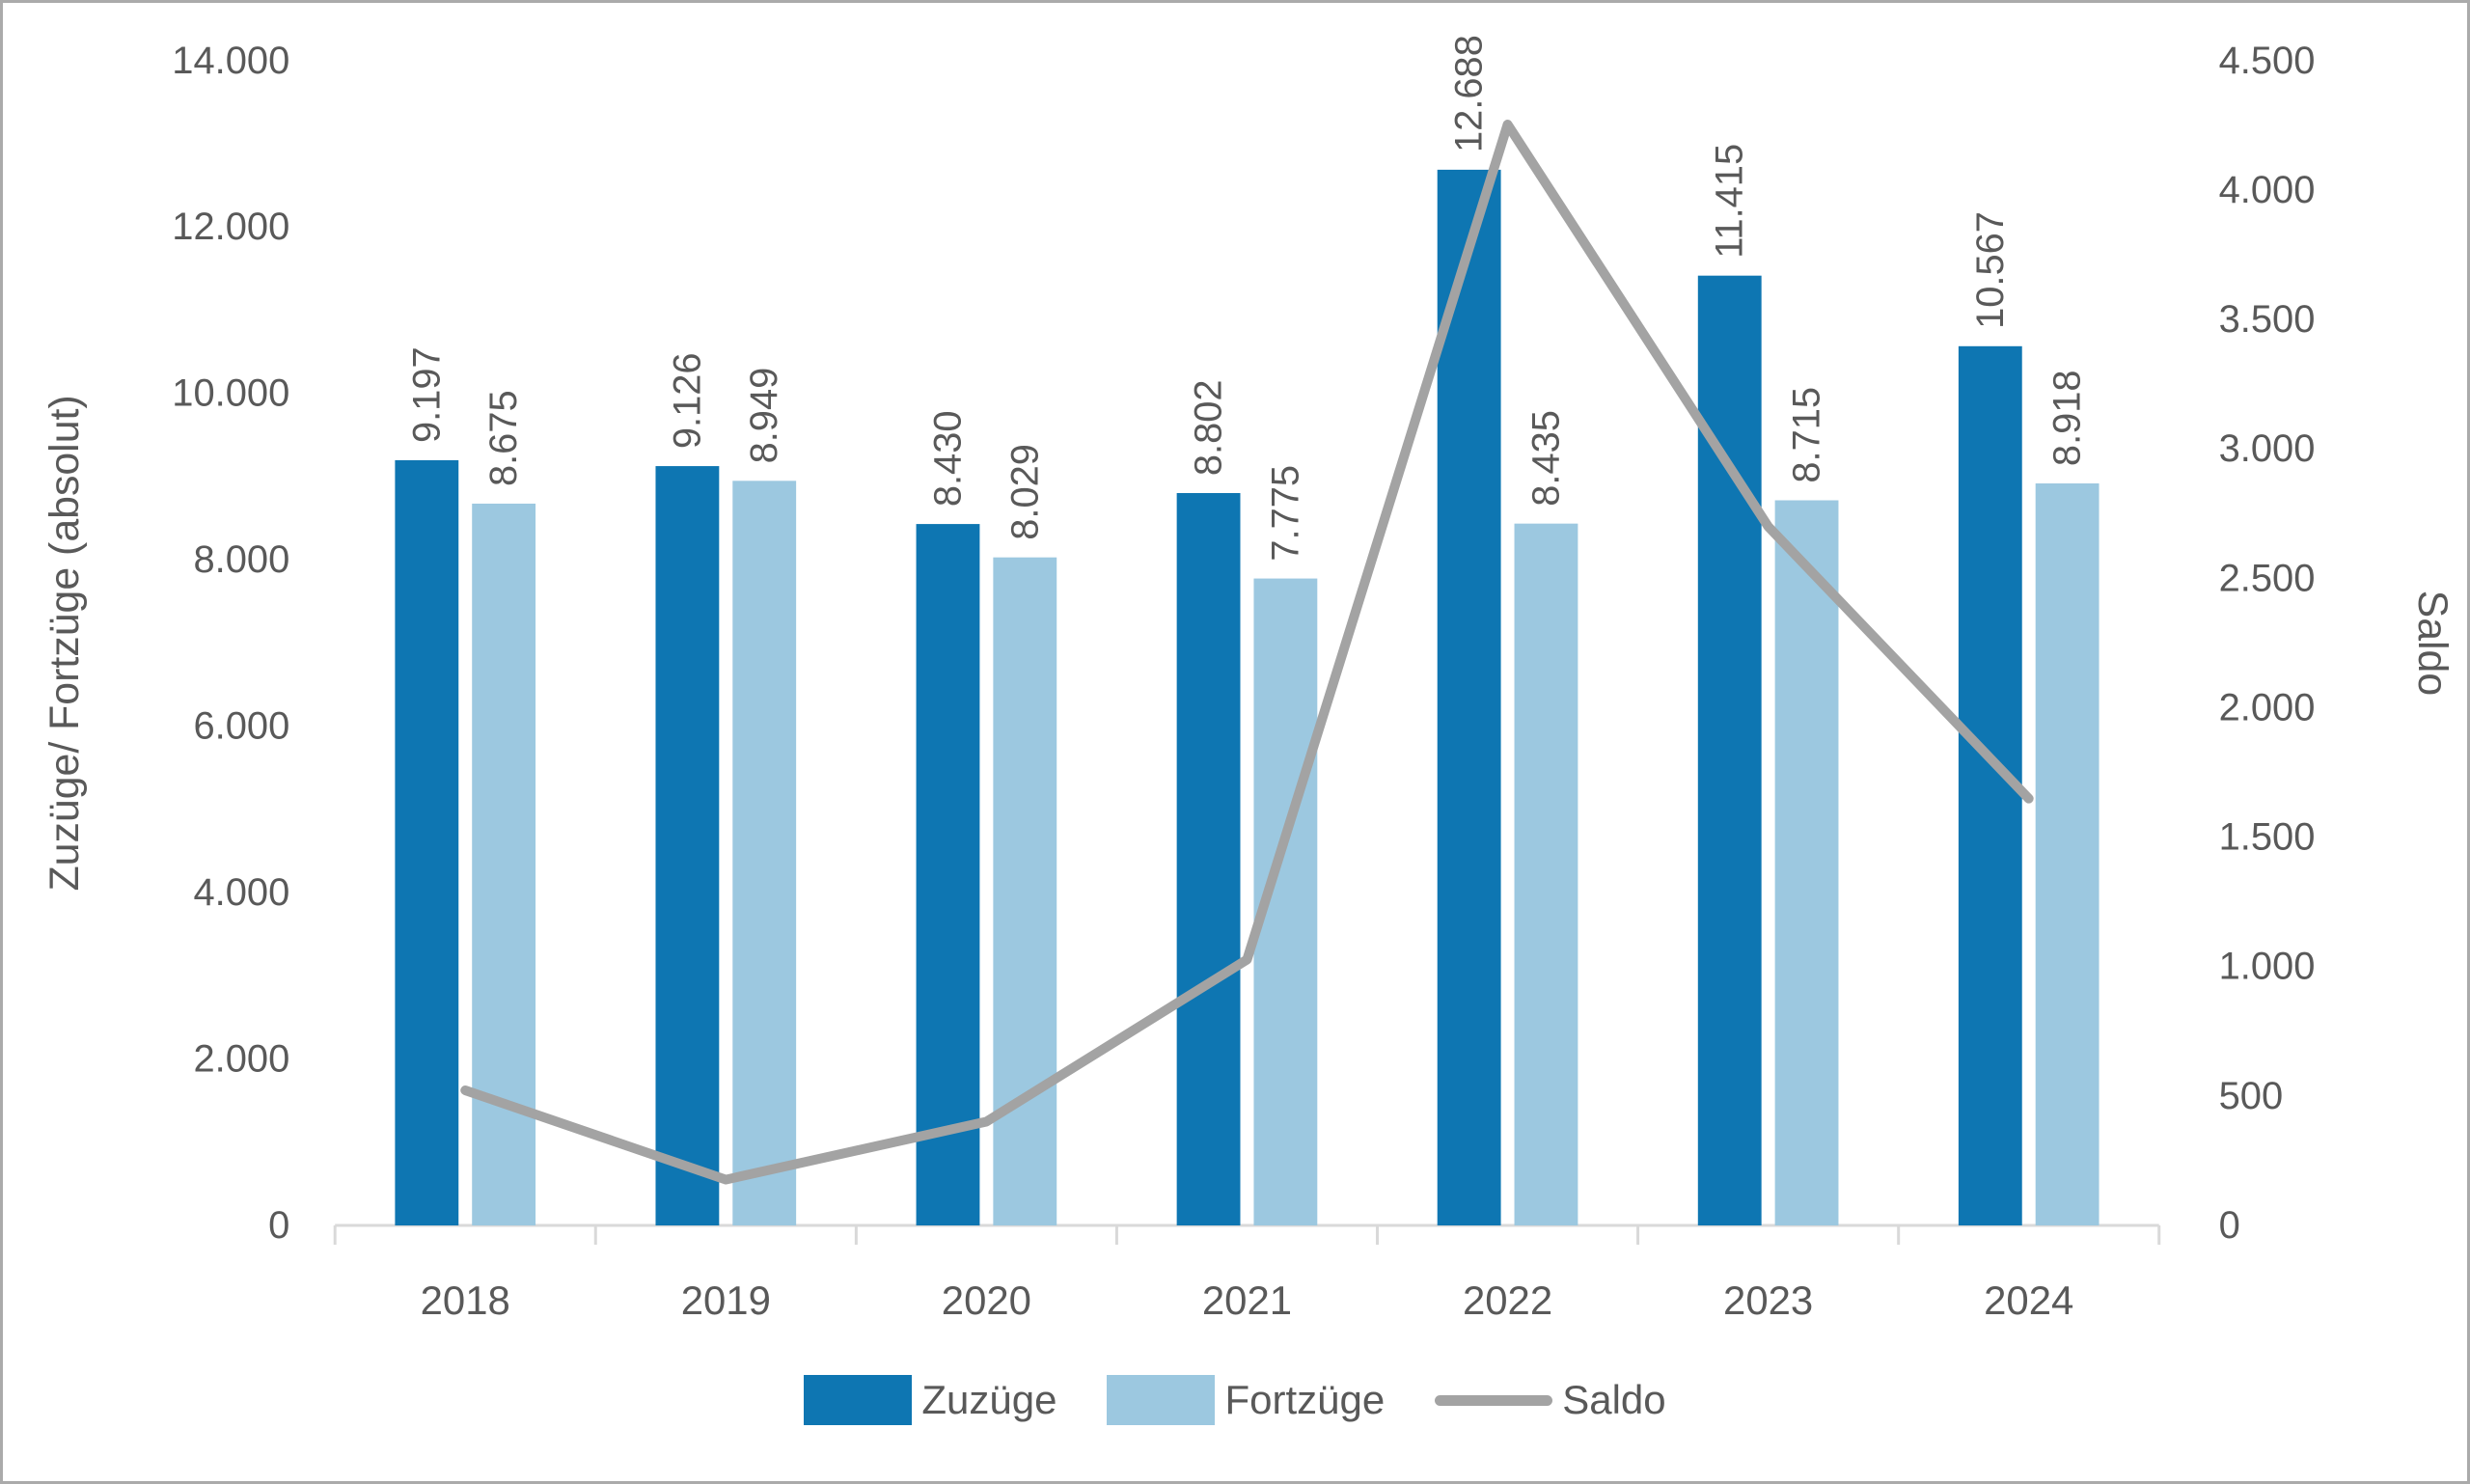 This screenshot has width=2470, height=1484. What do you see at coordinates (1508, 1300) in the screenshot?
I see `x-axis-label: 2022` at bounding box center [1508, 1300].